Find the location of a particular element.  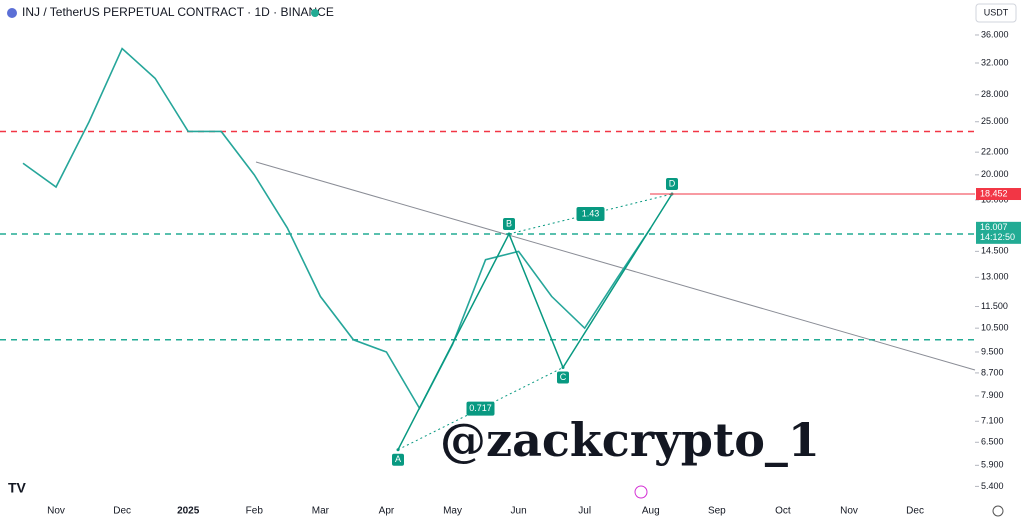

x-tick-label: Feb is located at coordinates (255, 511).